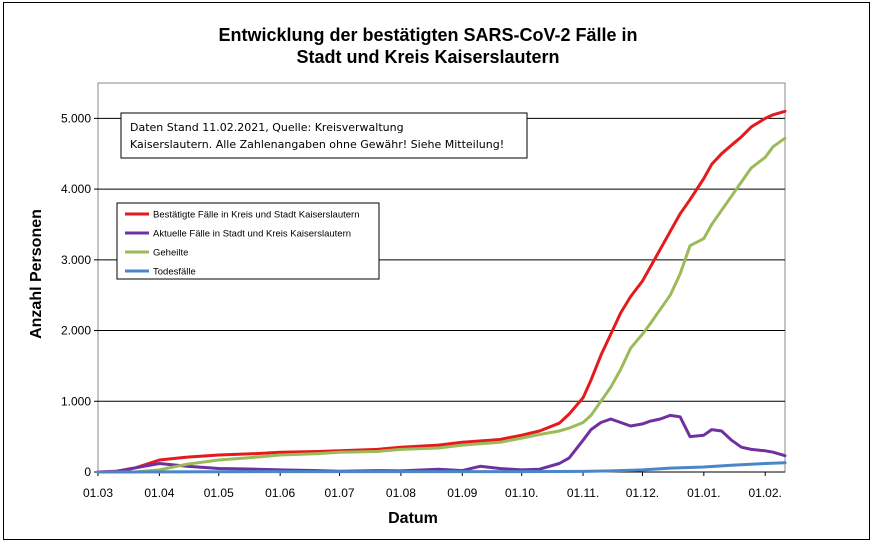 This screenshot has height=544, width=875. Describe the element at coordinates (401, 493) in the screenshot. I see `x-tick-label: 01.08` at that location.